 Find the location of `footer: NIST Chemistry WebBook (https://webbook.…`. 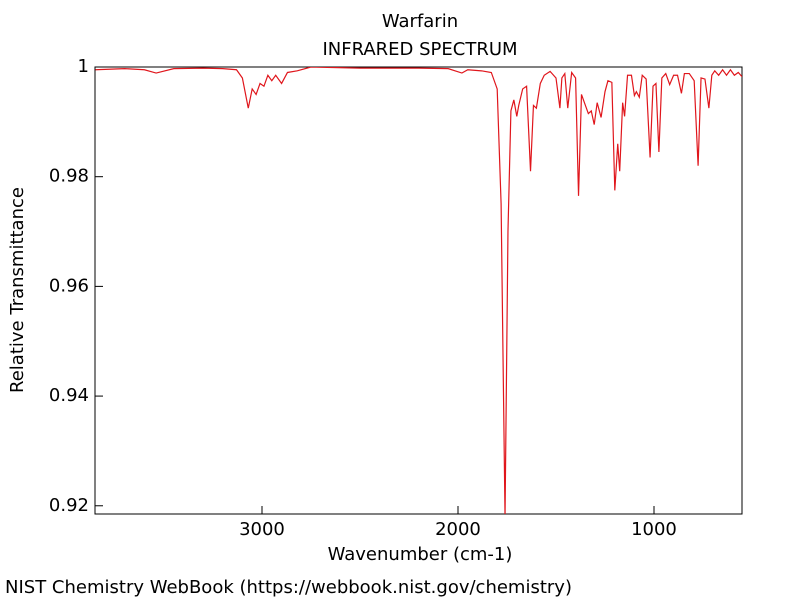

footer: NIST Chemistry WebBook (https://webbook.… is located at coordinates (288, 587).